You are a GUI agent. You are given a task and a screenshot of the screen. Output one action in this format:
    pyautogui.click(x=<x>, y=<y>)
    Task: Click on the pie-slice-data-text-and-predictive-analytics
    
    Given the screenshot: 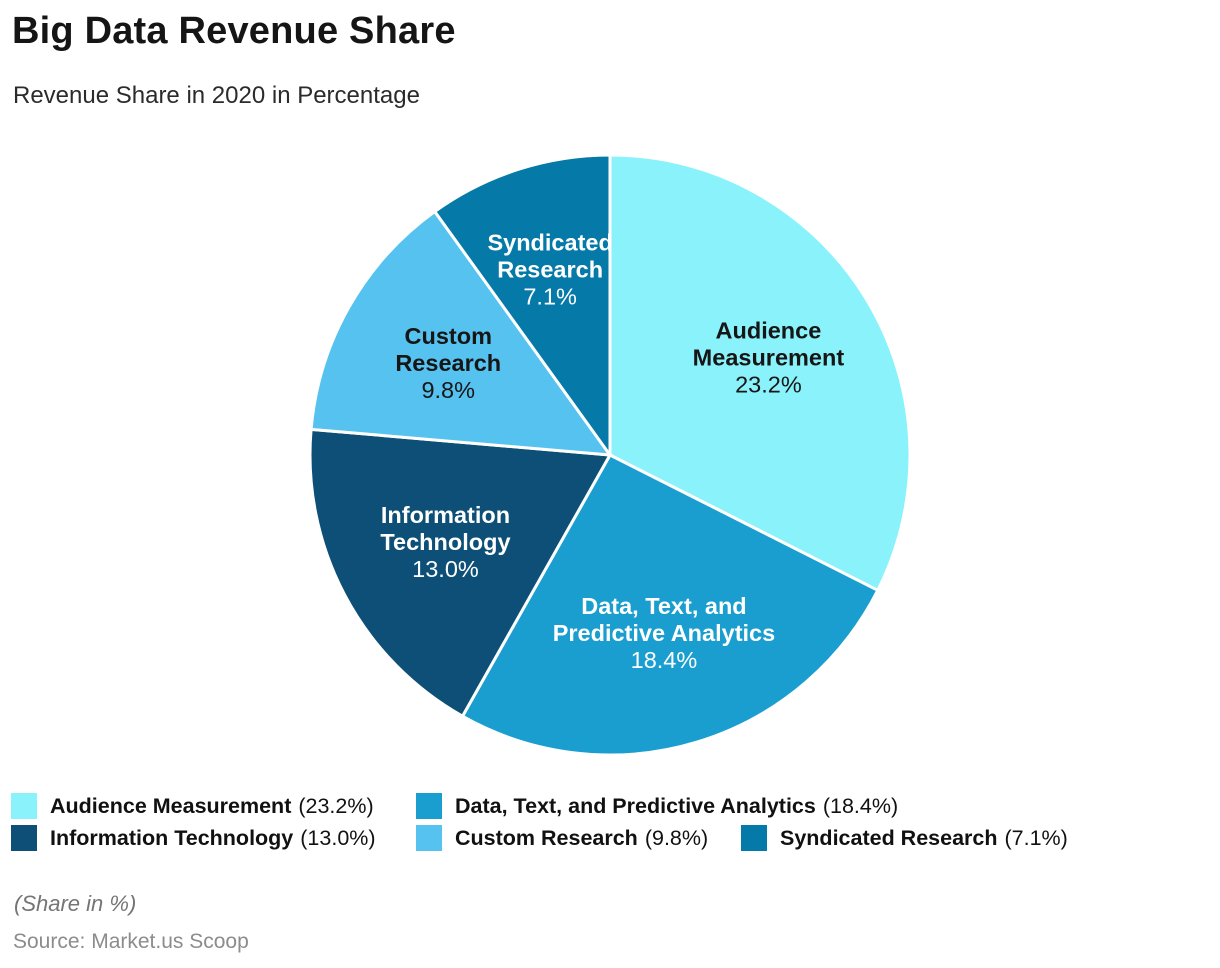 What is the action you would take?
    pyautogui.click(x=670, y=605)
    